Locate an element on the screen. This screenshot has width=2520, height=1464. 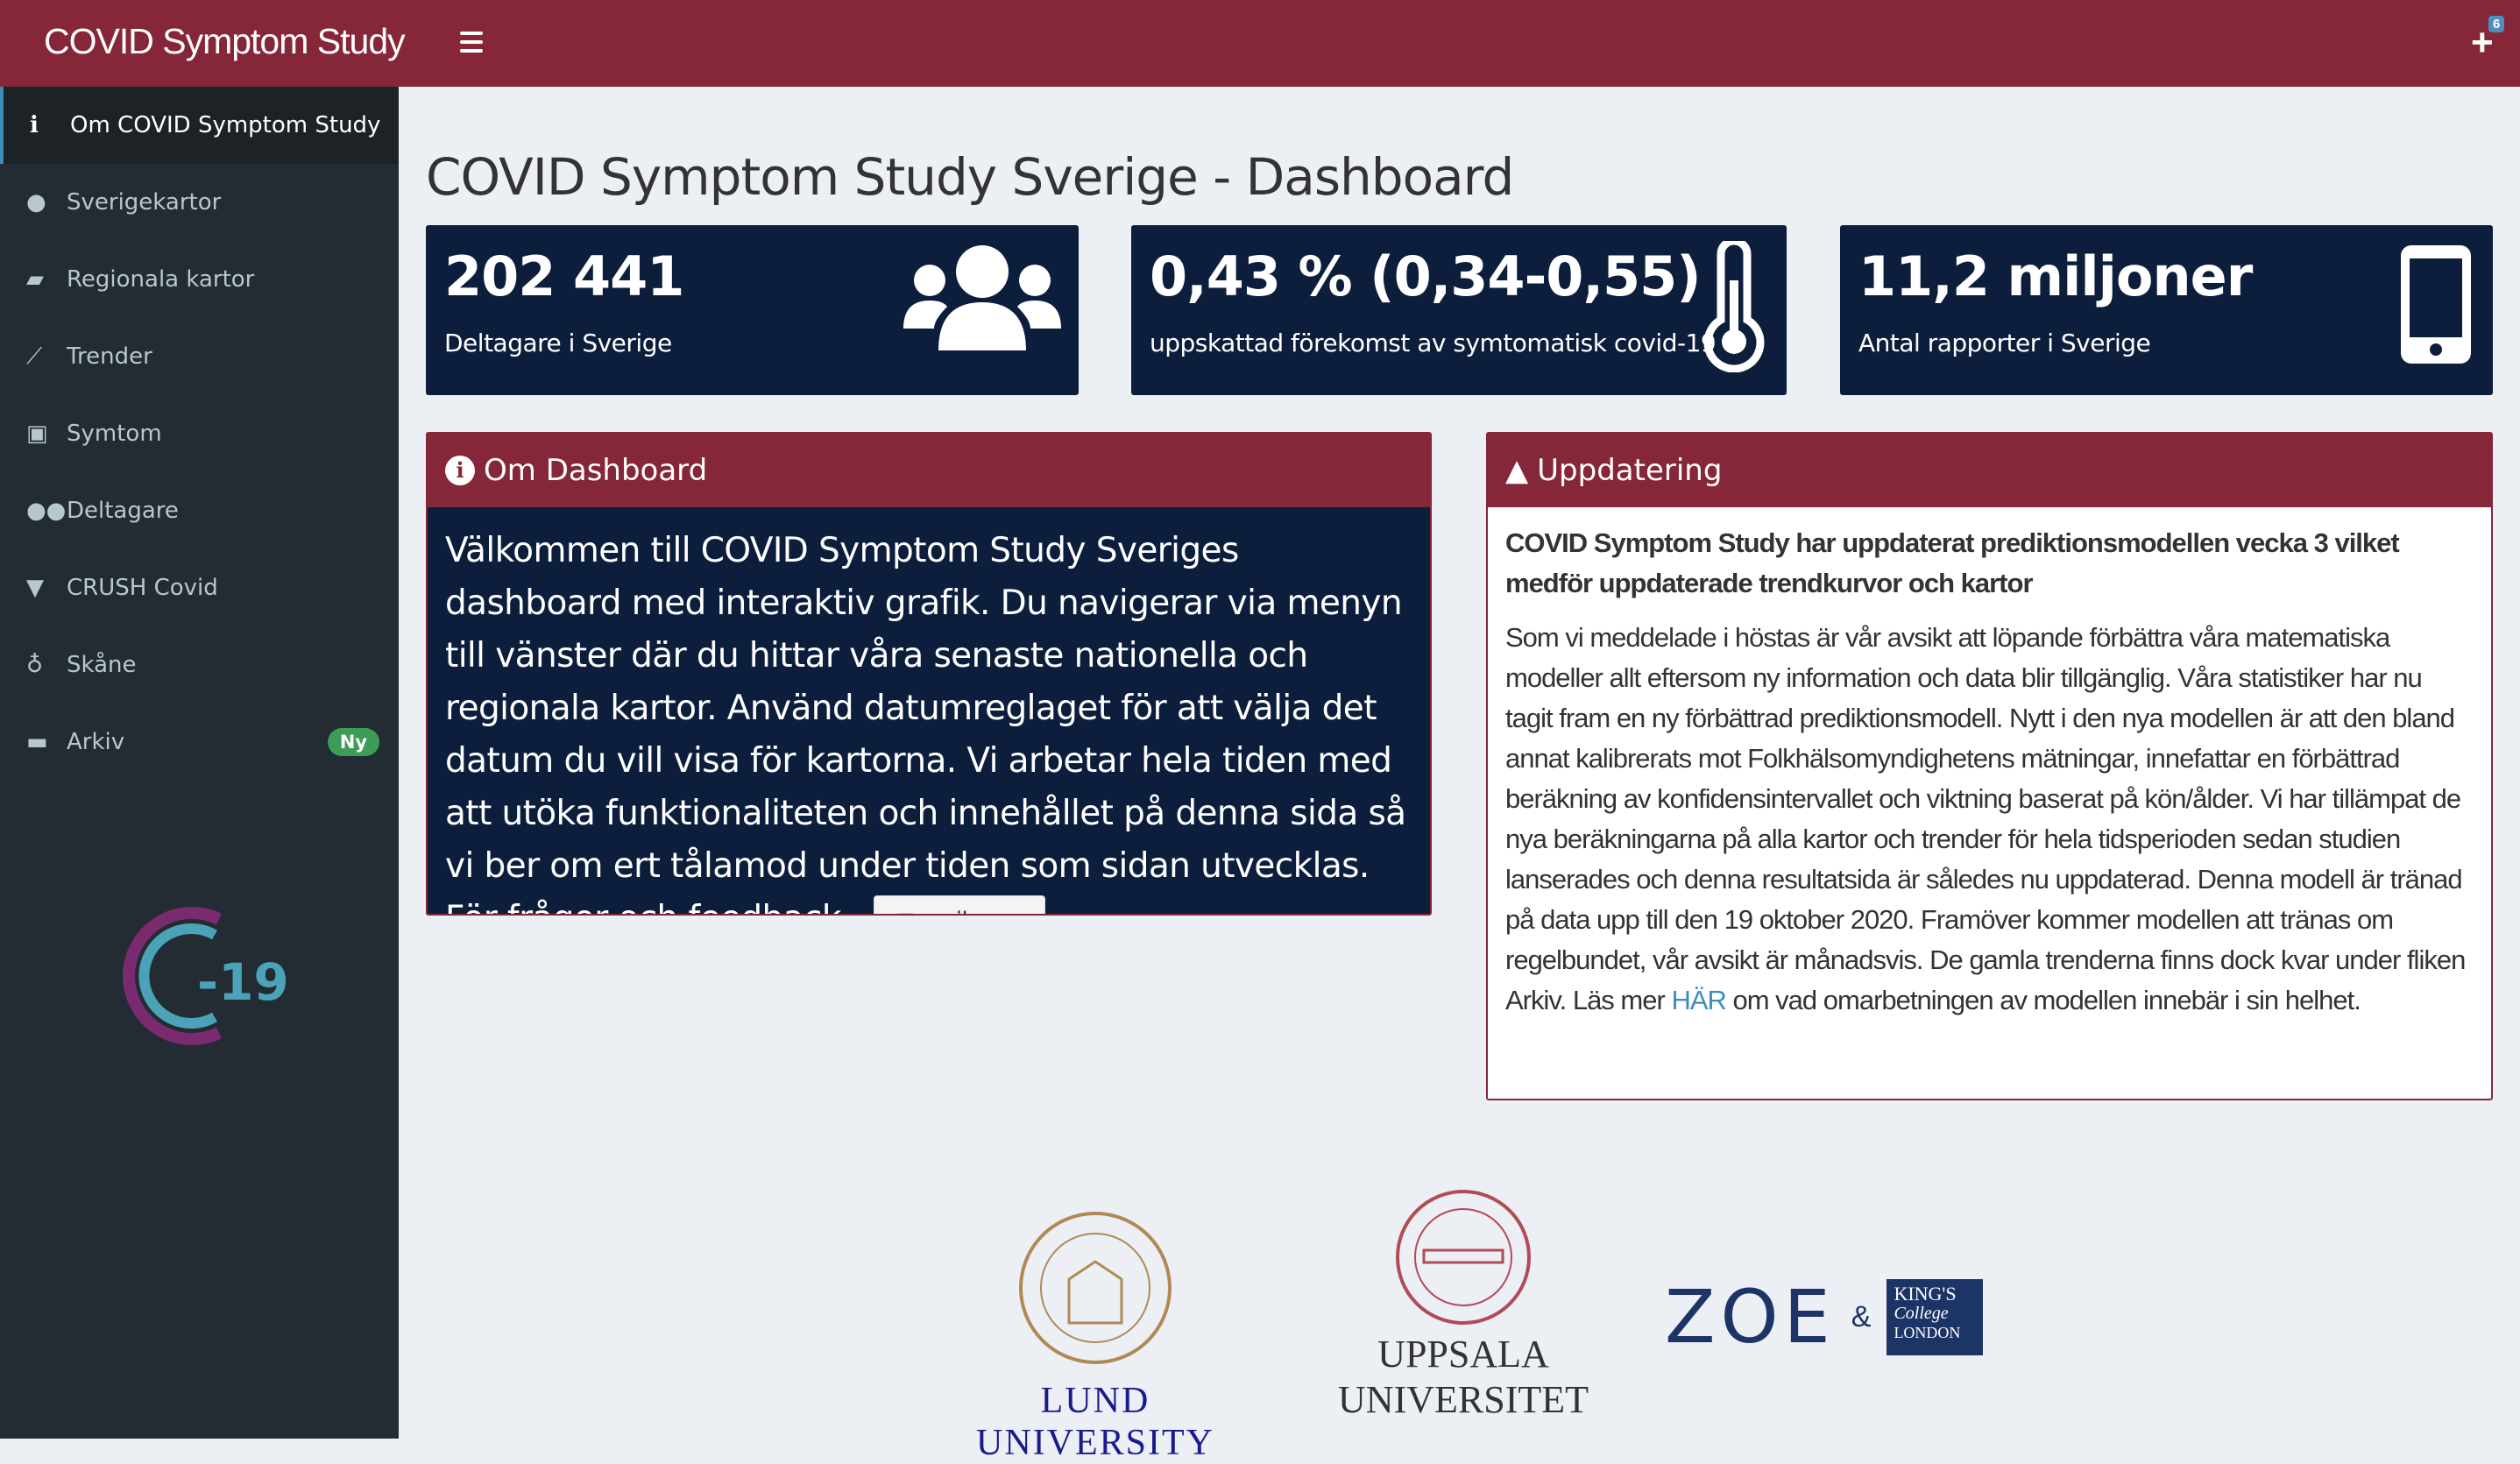
sidebar-item-deltagare: ●● Deltagare is located at coordinates (199, 510).